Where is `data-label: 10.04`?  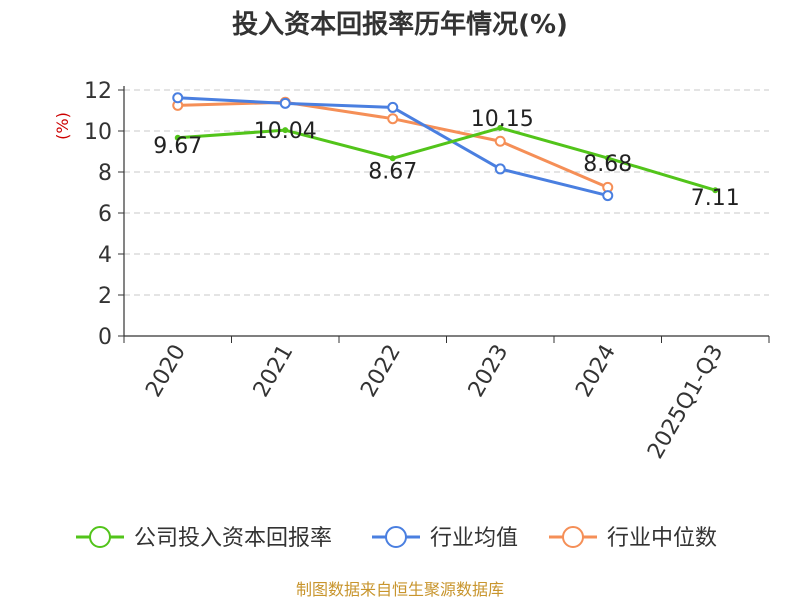
data-label: 10.04 is located at coordinates (285, 131).